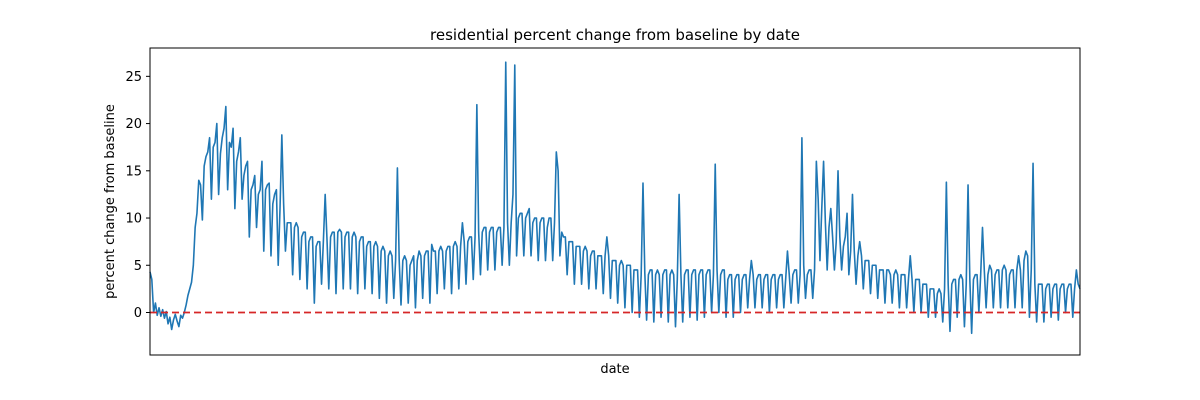  Describe the element at coordinates (614, 369) in the screenshot. I see `x-axis-label: date` at that location.